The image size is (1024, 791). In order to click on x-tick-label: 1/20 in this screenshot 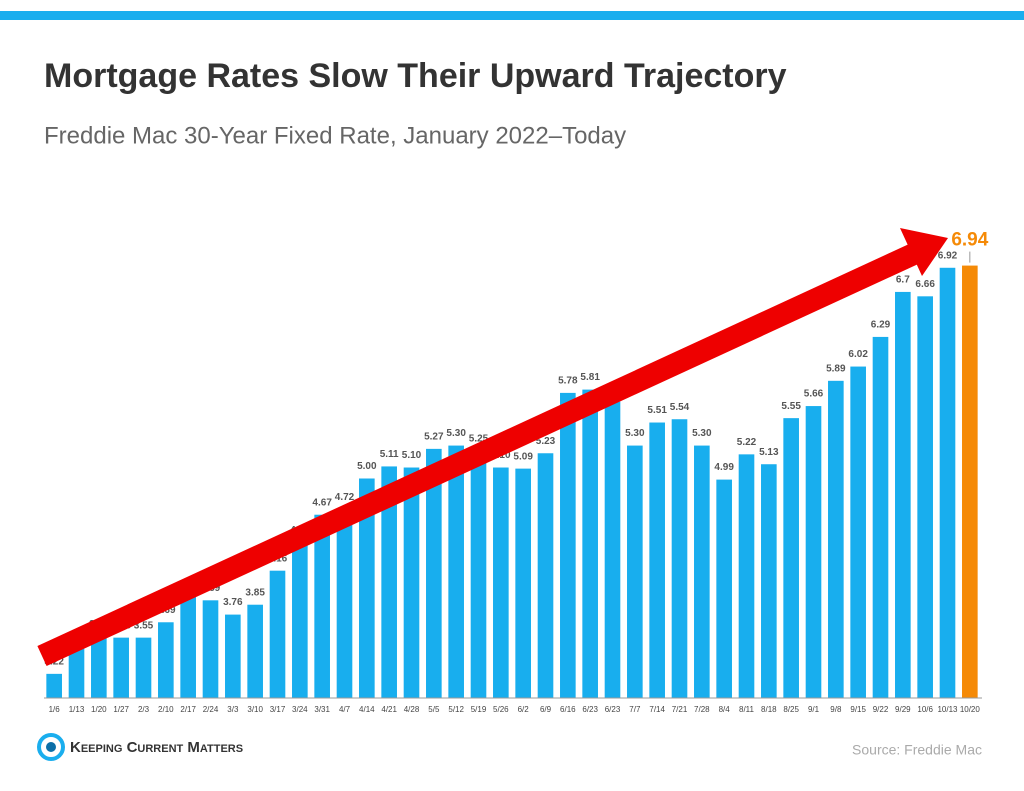, I will do `click(99, 709)`.